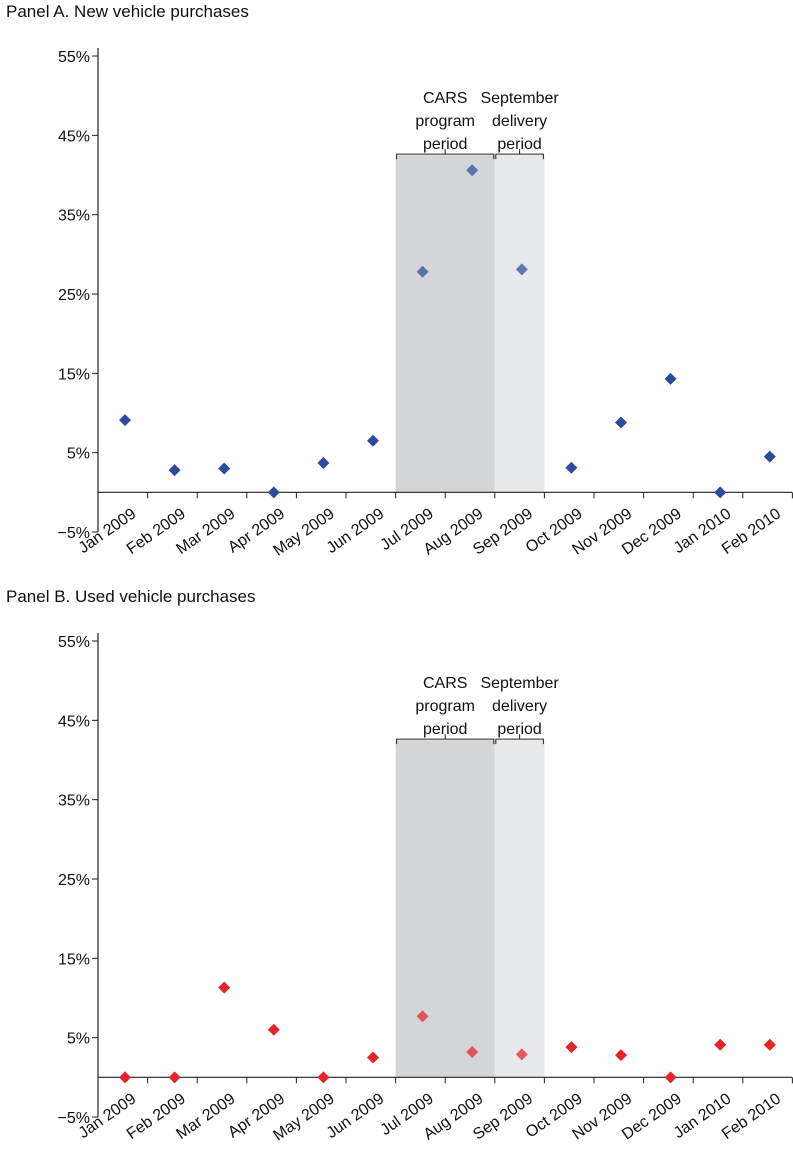 The width and height of the screenshot is (793, 1151). What do you see at coordinates (127, 11) in the screenshot?
I see `panel-a-title: Panel A. New vehicle purchases` at bounding box center [127, 11].